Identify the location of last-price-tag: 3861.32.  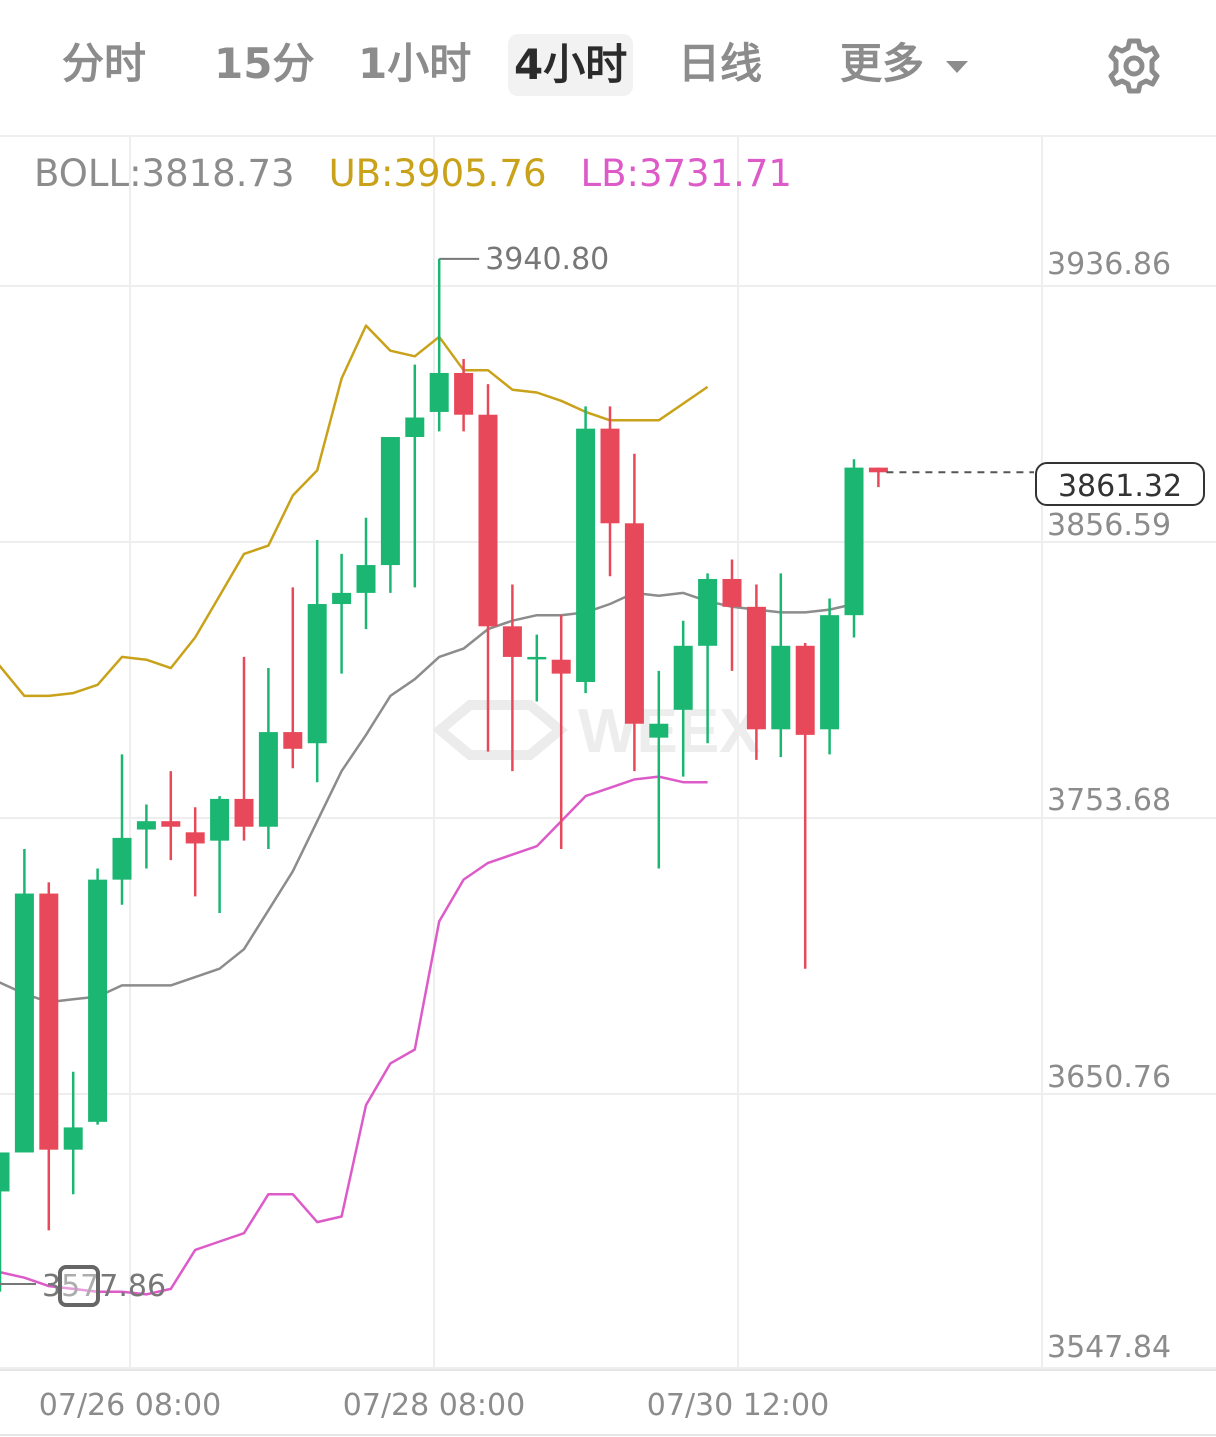
(1120, 484).